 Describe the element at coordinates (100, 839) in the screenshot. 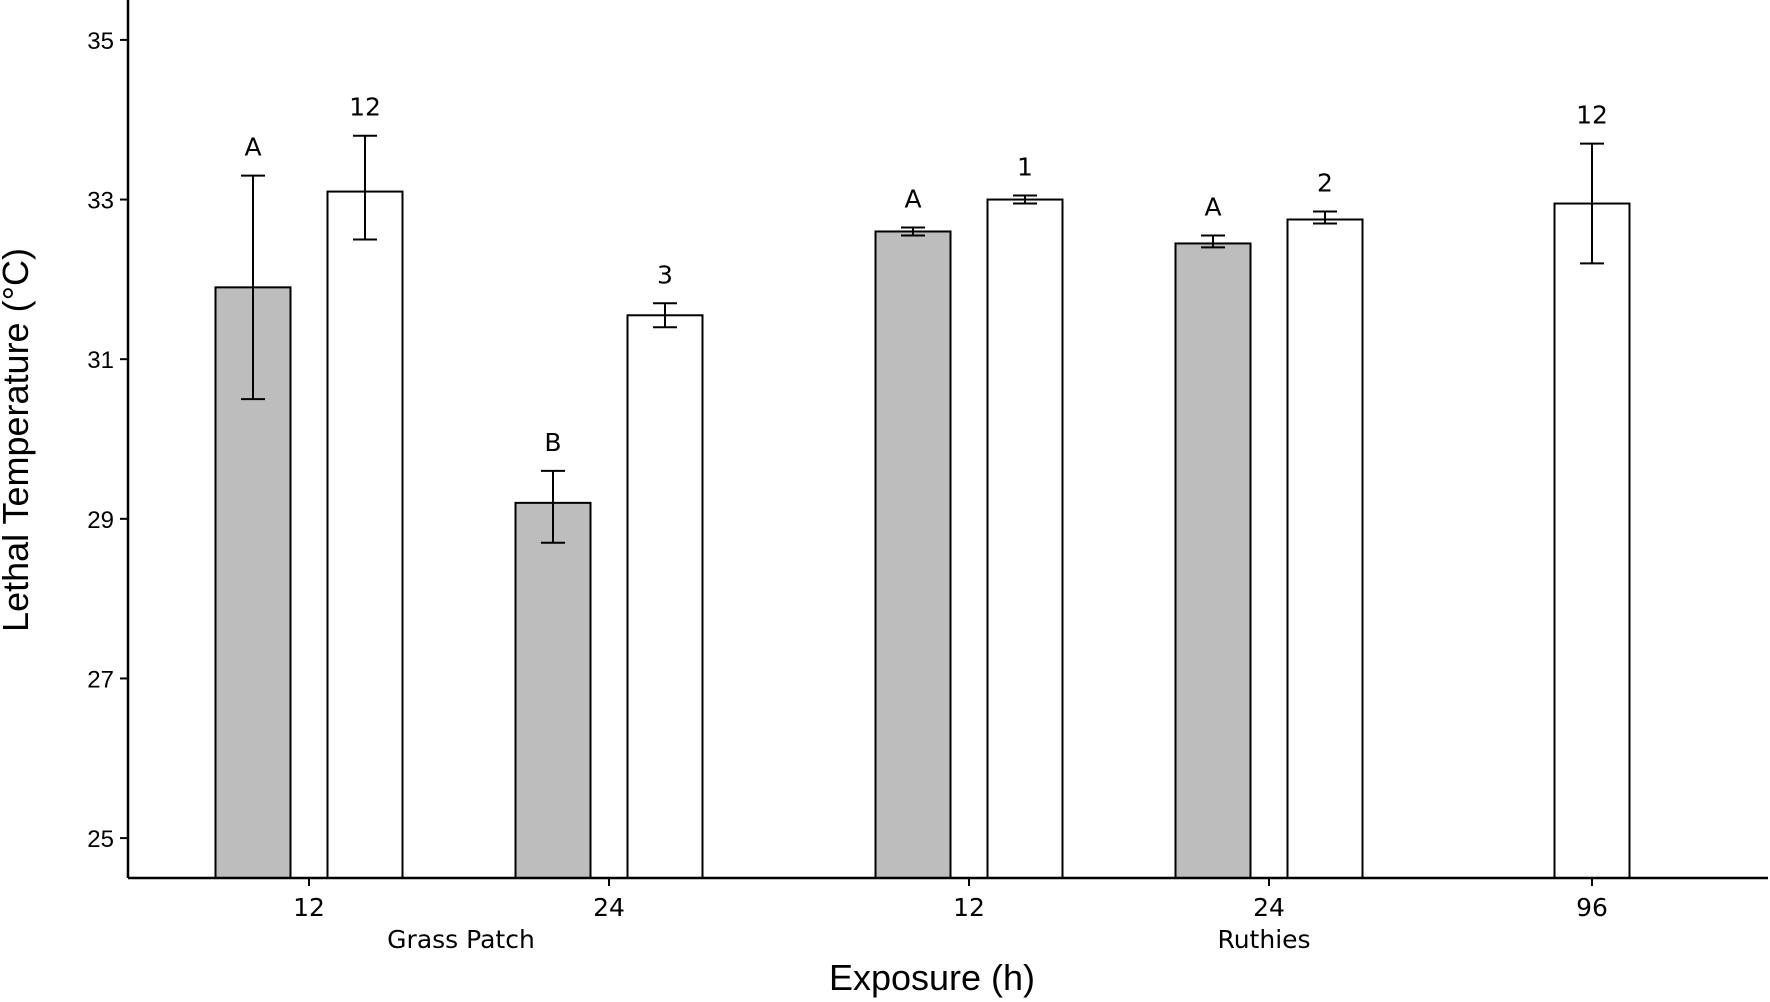

I see `y-tick-label-25: 25` at that location.